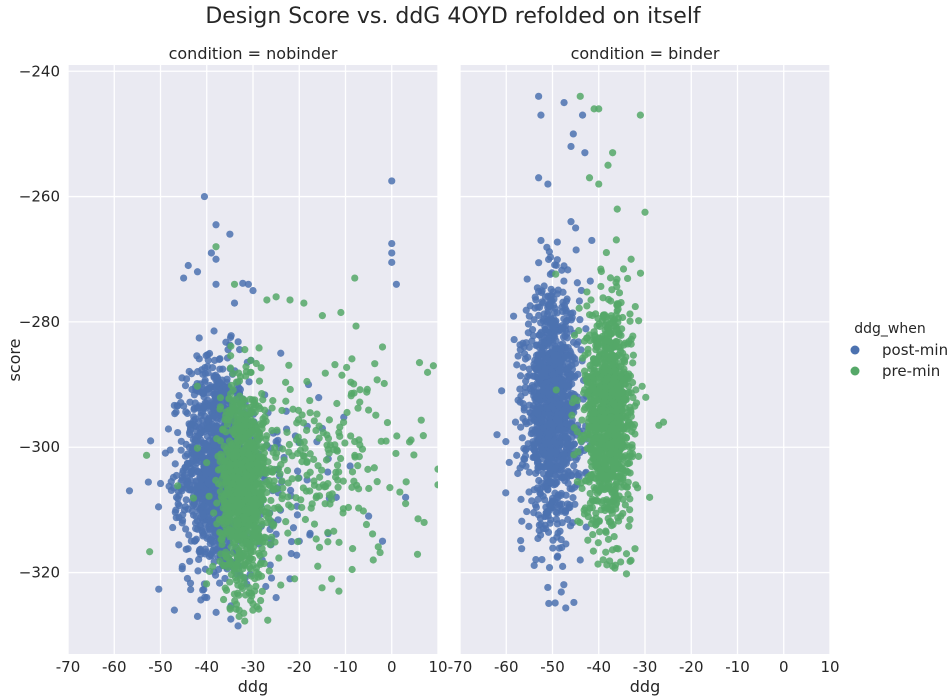 The width and height of the screenshot is (952, 700). Describe the element at coordinates (437, 667) in the screenshot. I see `x-tick-label: 10` at that location.